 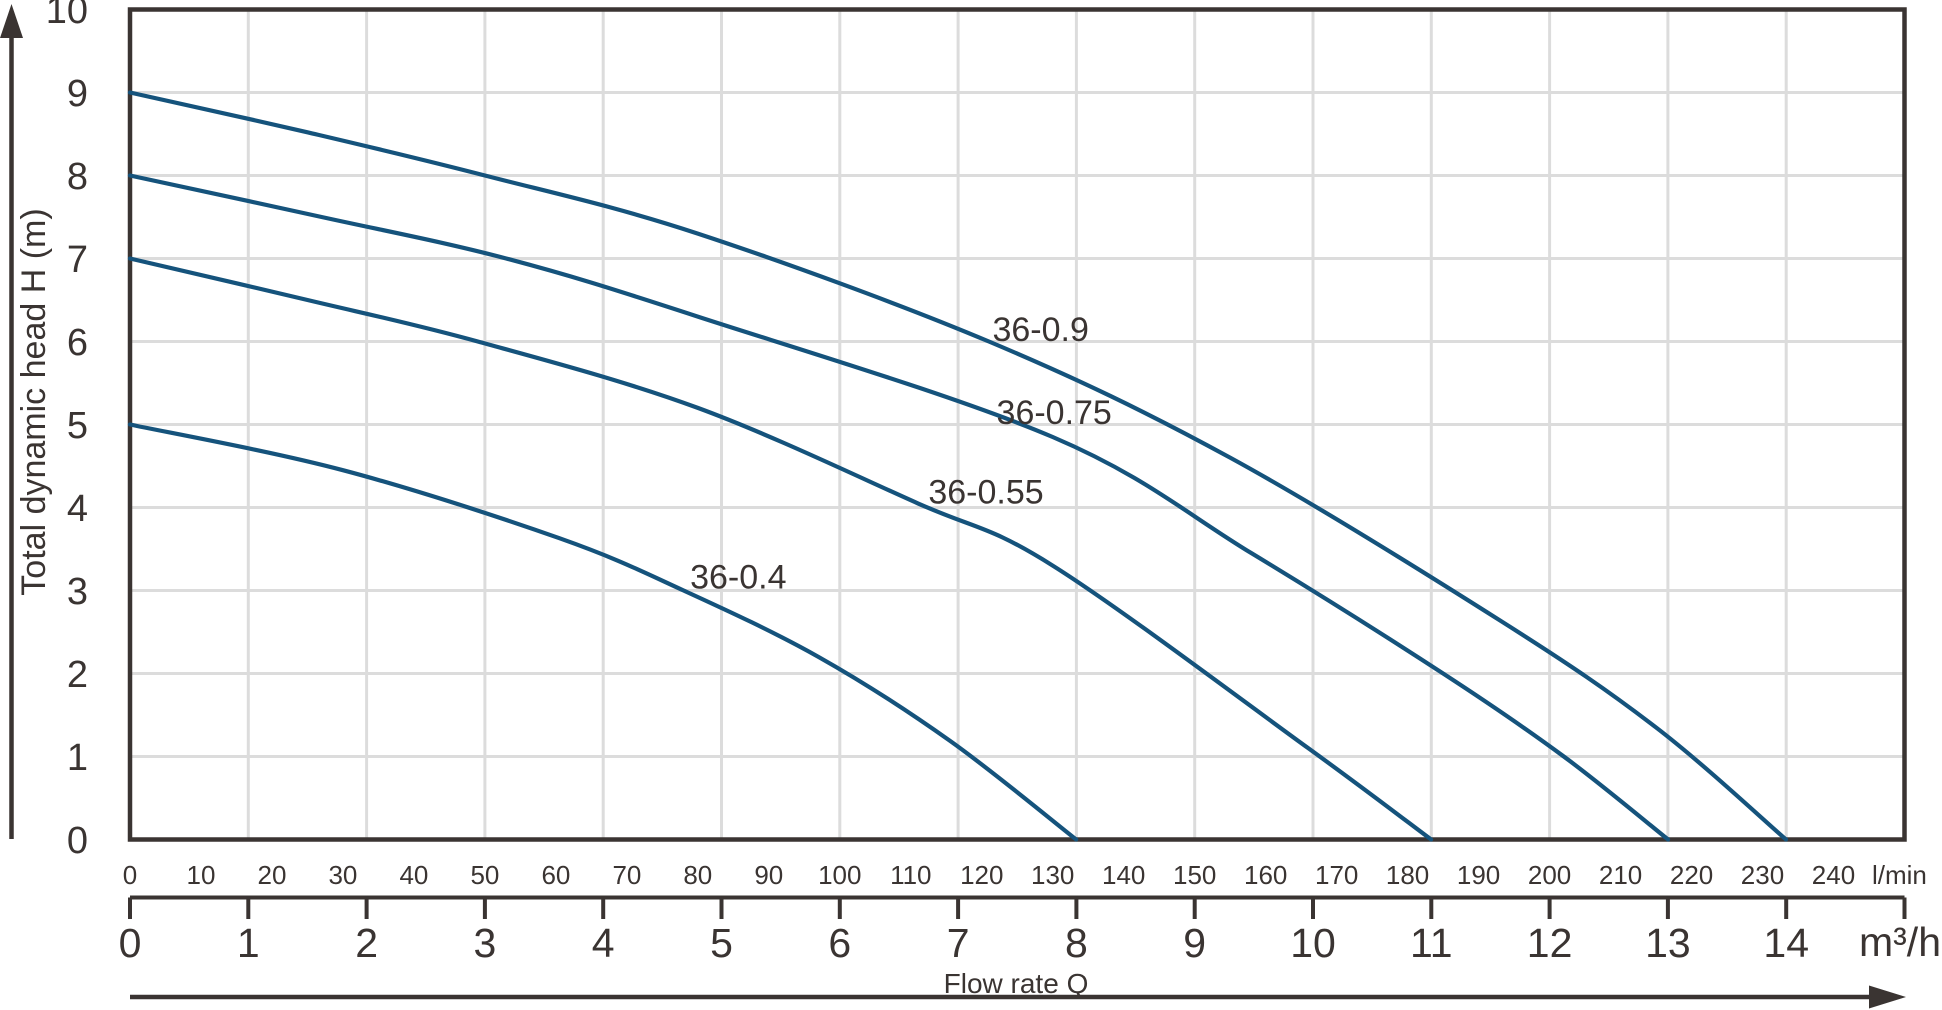 What do you see at coordinates (768, 875) in the screenshot?
I see `x-tick-label-lmin: 90` at bounding box center [768, 875].